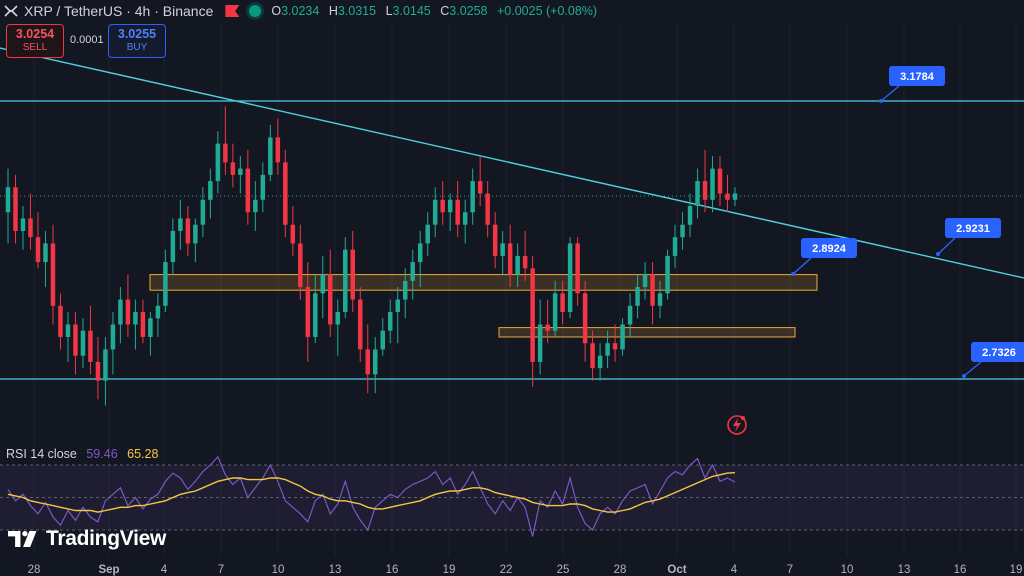 The image size is (1024, 576). Describe the element at coordinates (278, 570) in the screenshot. I see `x-tick-label: 10` at that location.